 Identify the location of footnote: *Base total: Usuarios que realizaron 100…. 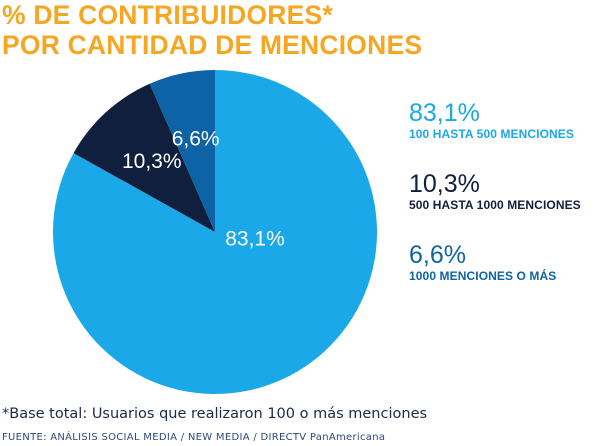
(214, 414).